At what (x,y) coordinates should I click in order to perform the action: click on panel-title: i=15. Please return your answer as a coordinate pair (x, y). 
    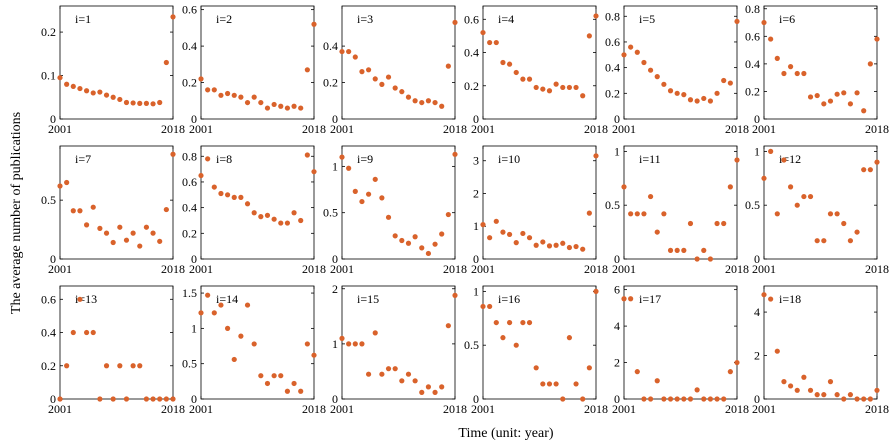
    Looking at the image, I should click on (368, 299).